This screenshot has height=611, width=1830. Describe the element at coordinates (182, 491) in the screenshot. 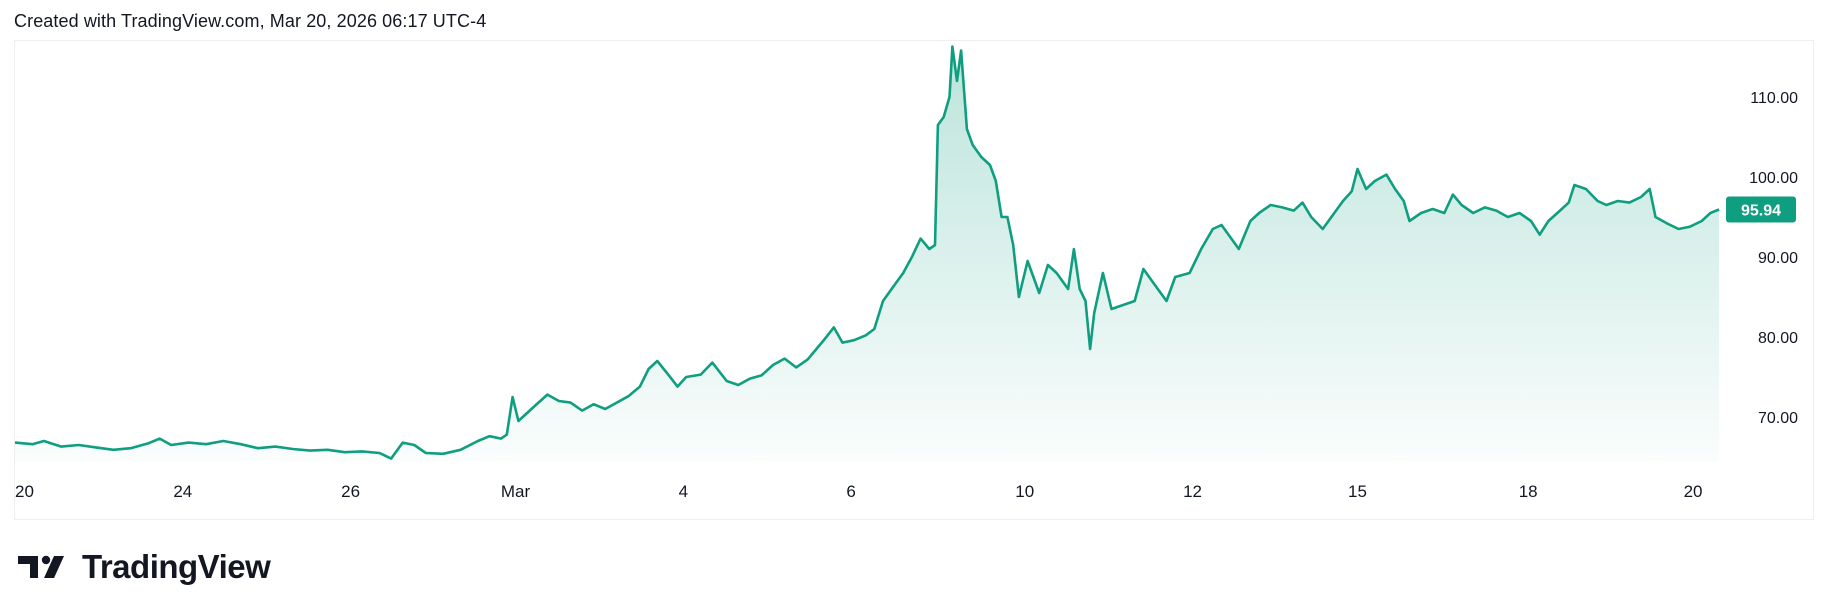

I see `x-tick-label: 24` at that location.